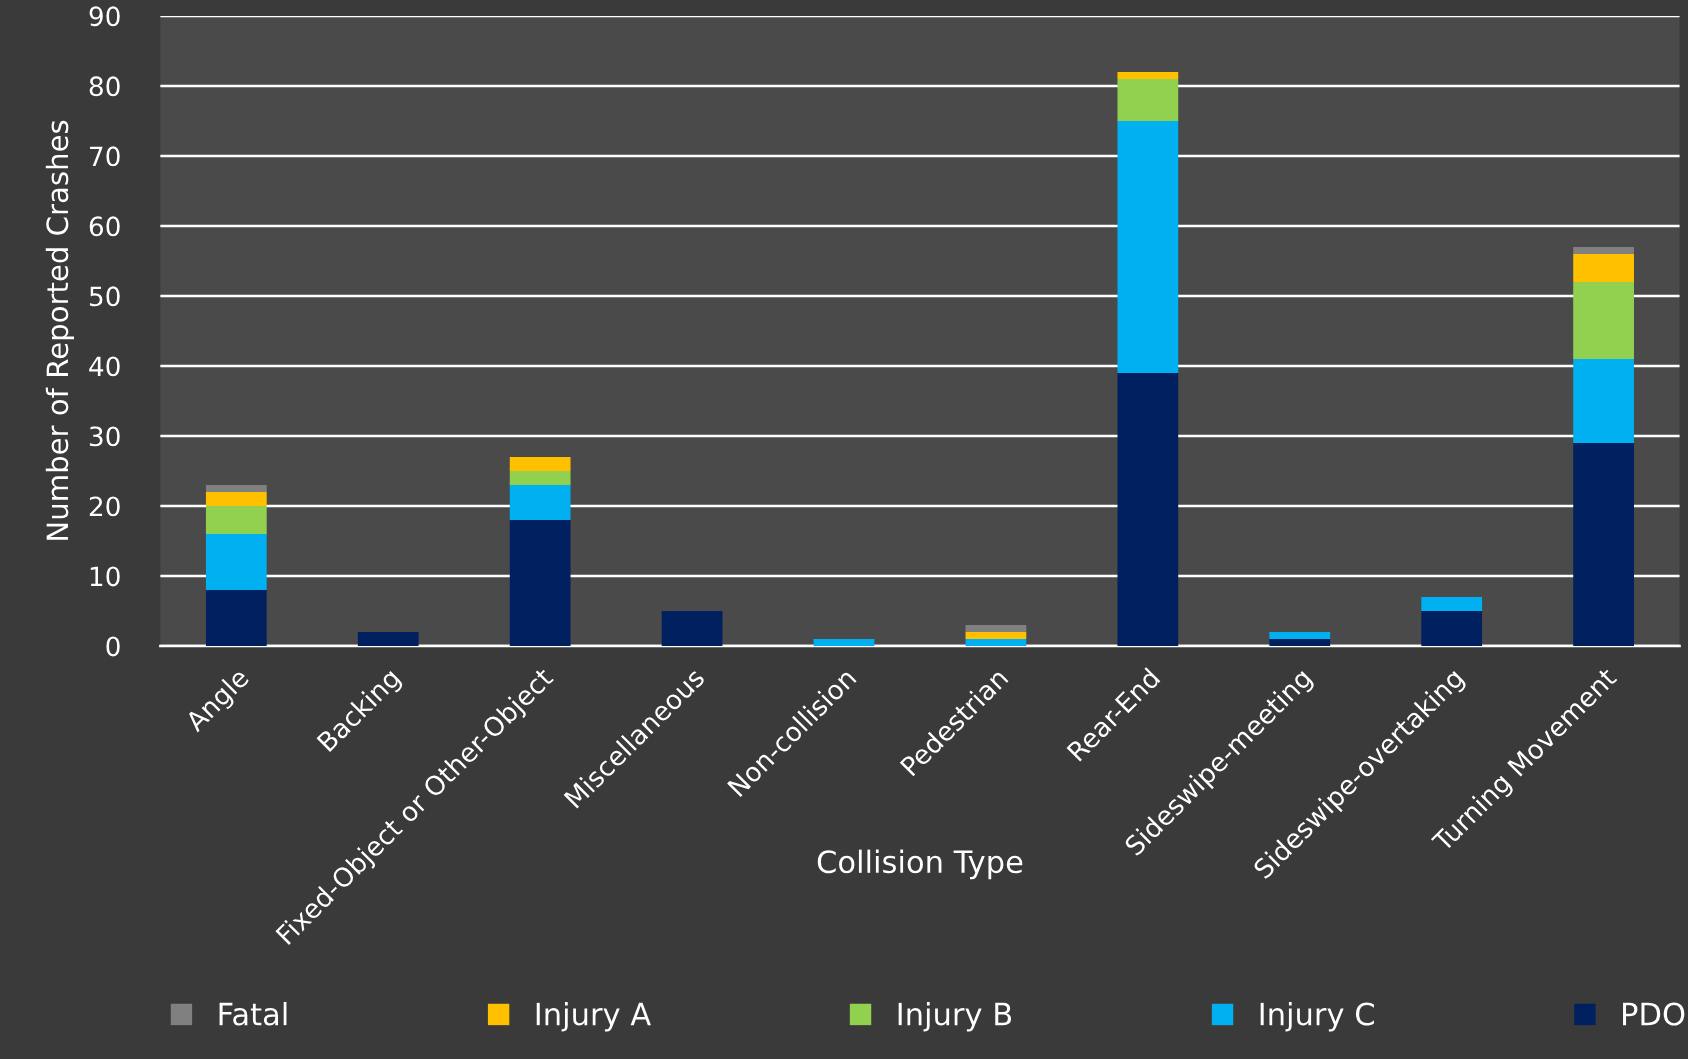  Describe the element at coordinates (113, 646) in the screenshot. I see `y-tick-label: 0` at that location.